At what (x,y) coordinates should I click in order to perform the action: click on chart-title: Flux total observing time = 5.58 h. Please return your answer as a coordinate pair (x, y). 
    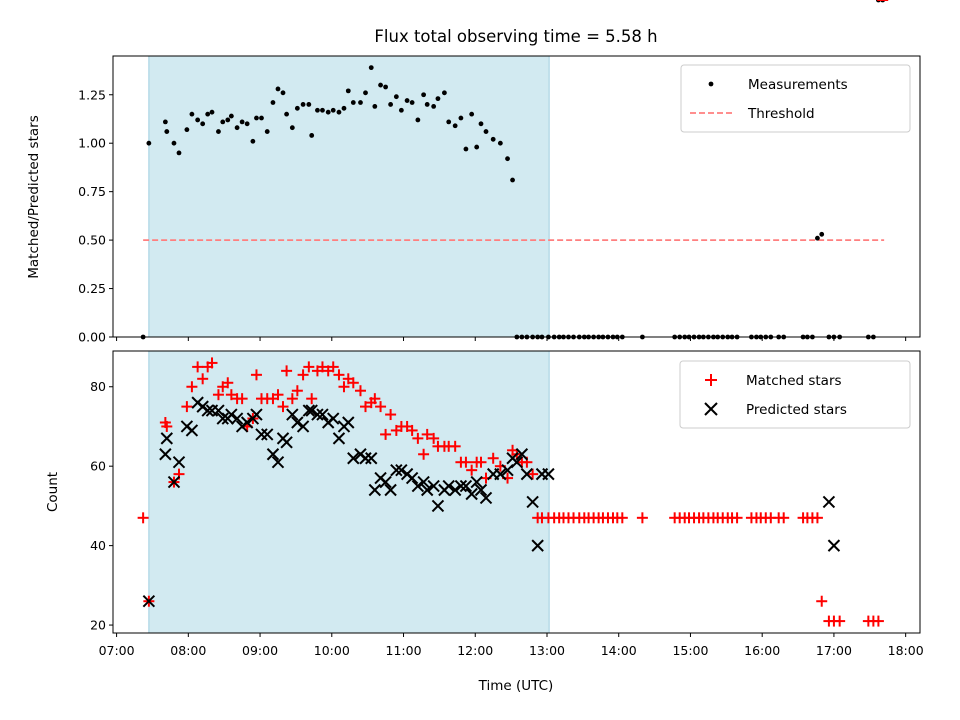
    Looking at the image, I should click on (515, 36).